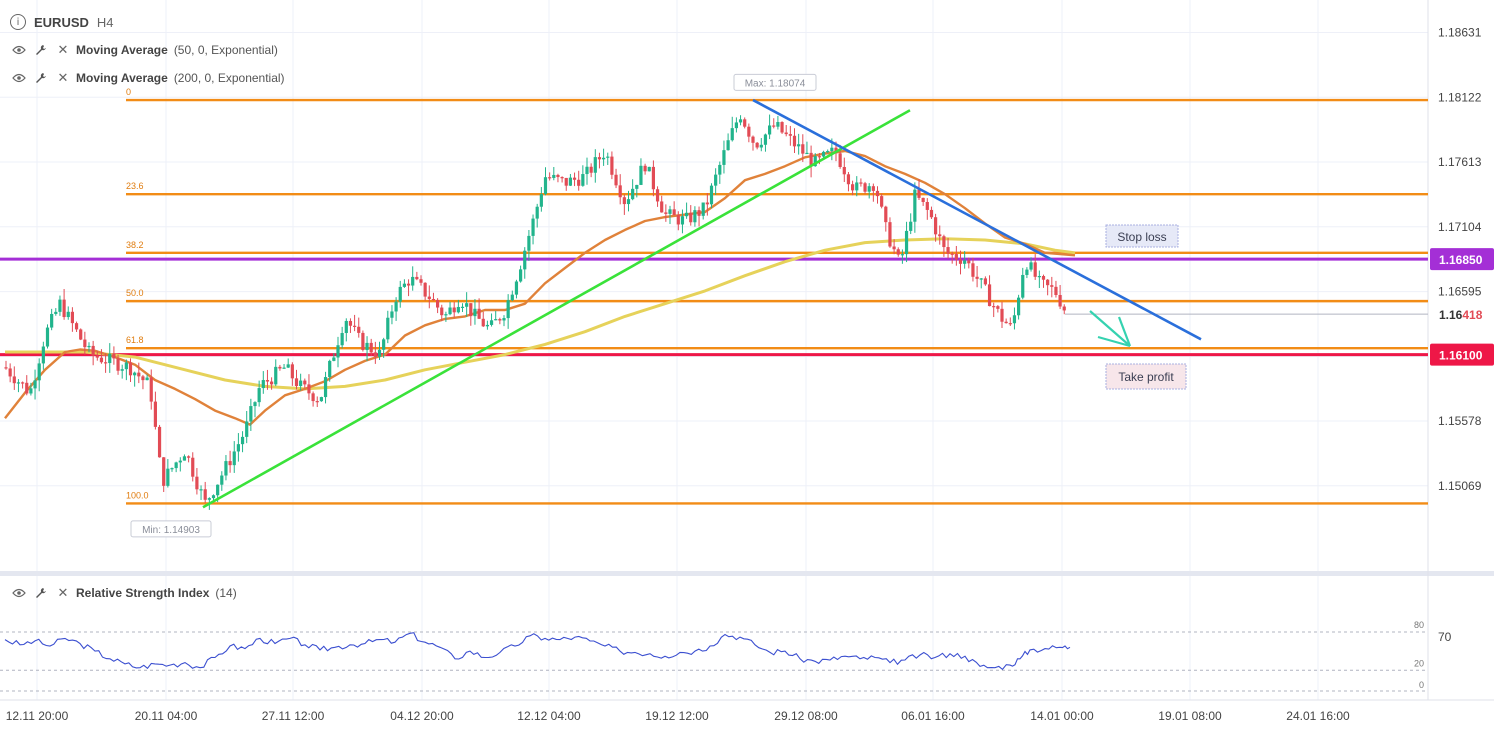  Describe the element at coordinates (293, 716) in the screenshot. I see `time-tick-label: 27.11 12:00` at that location.